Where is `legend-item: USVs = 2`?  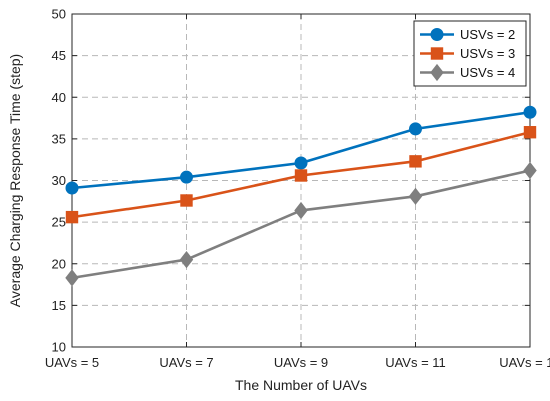 legend-item: USVs = 2 is located at coordinates (467, 34).